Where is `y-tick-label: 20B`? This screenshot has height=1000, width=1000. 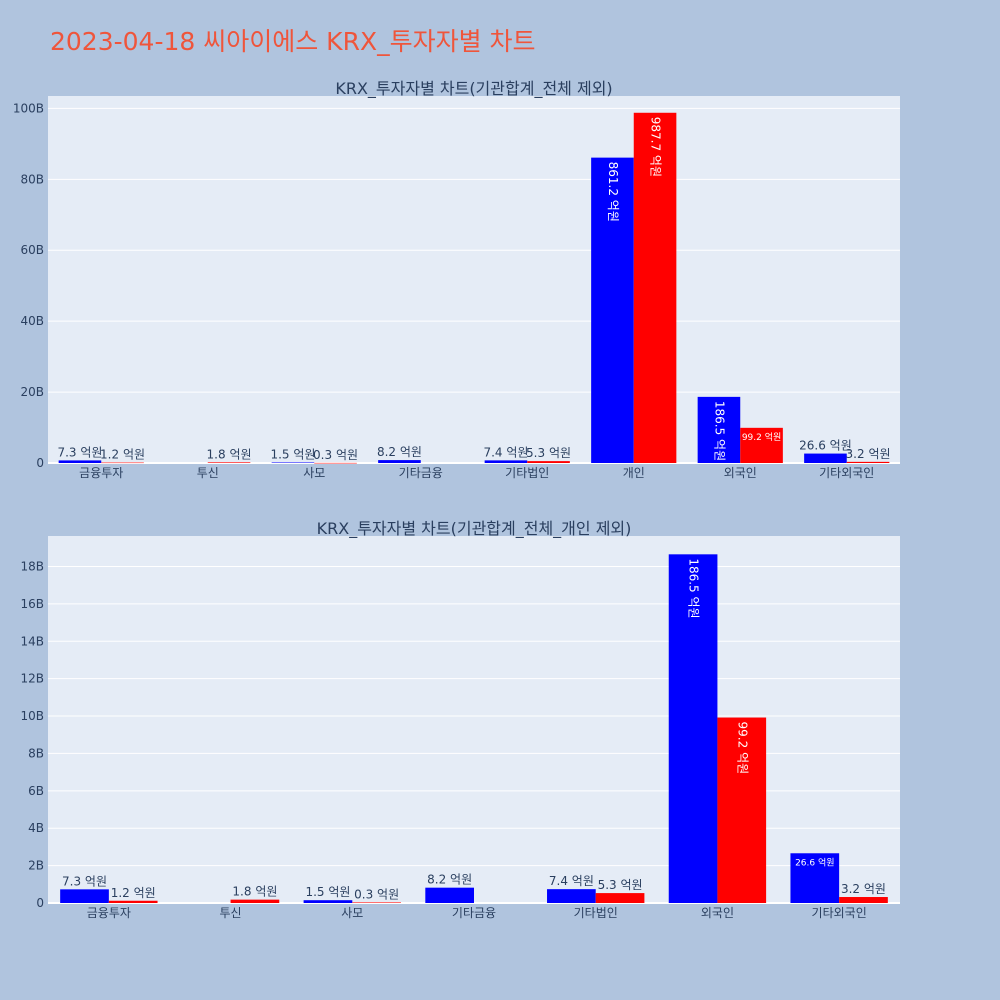
y-tick-label: 20B is located at coordinates (32, 392).